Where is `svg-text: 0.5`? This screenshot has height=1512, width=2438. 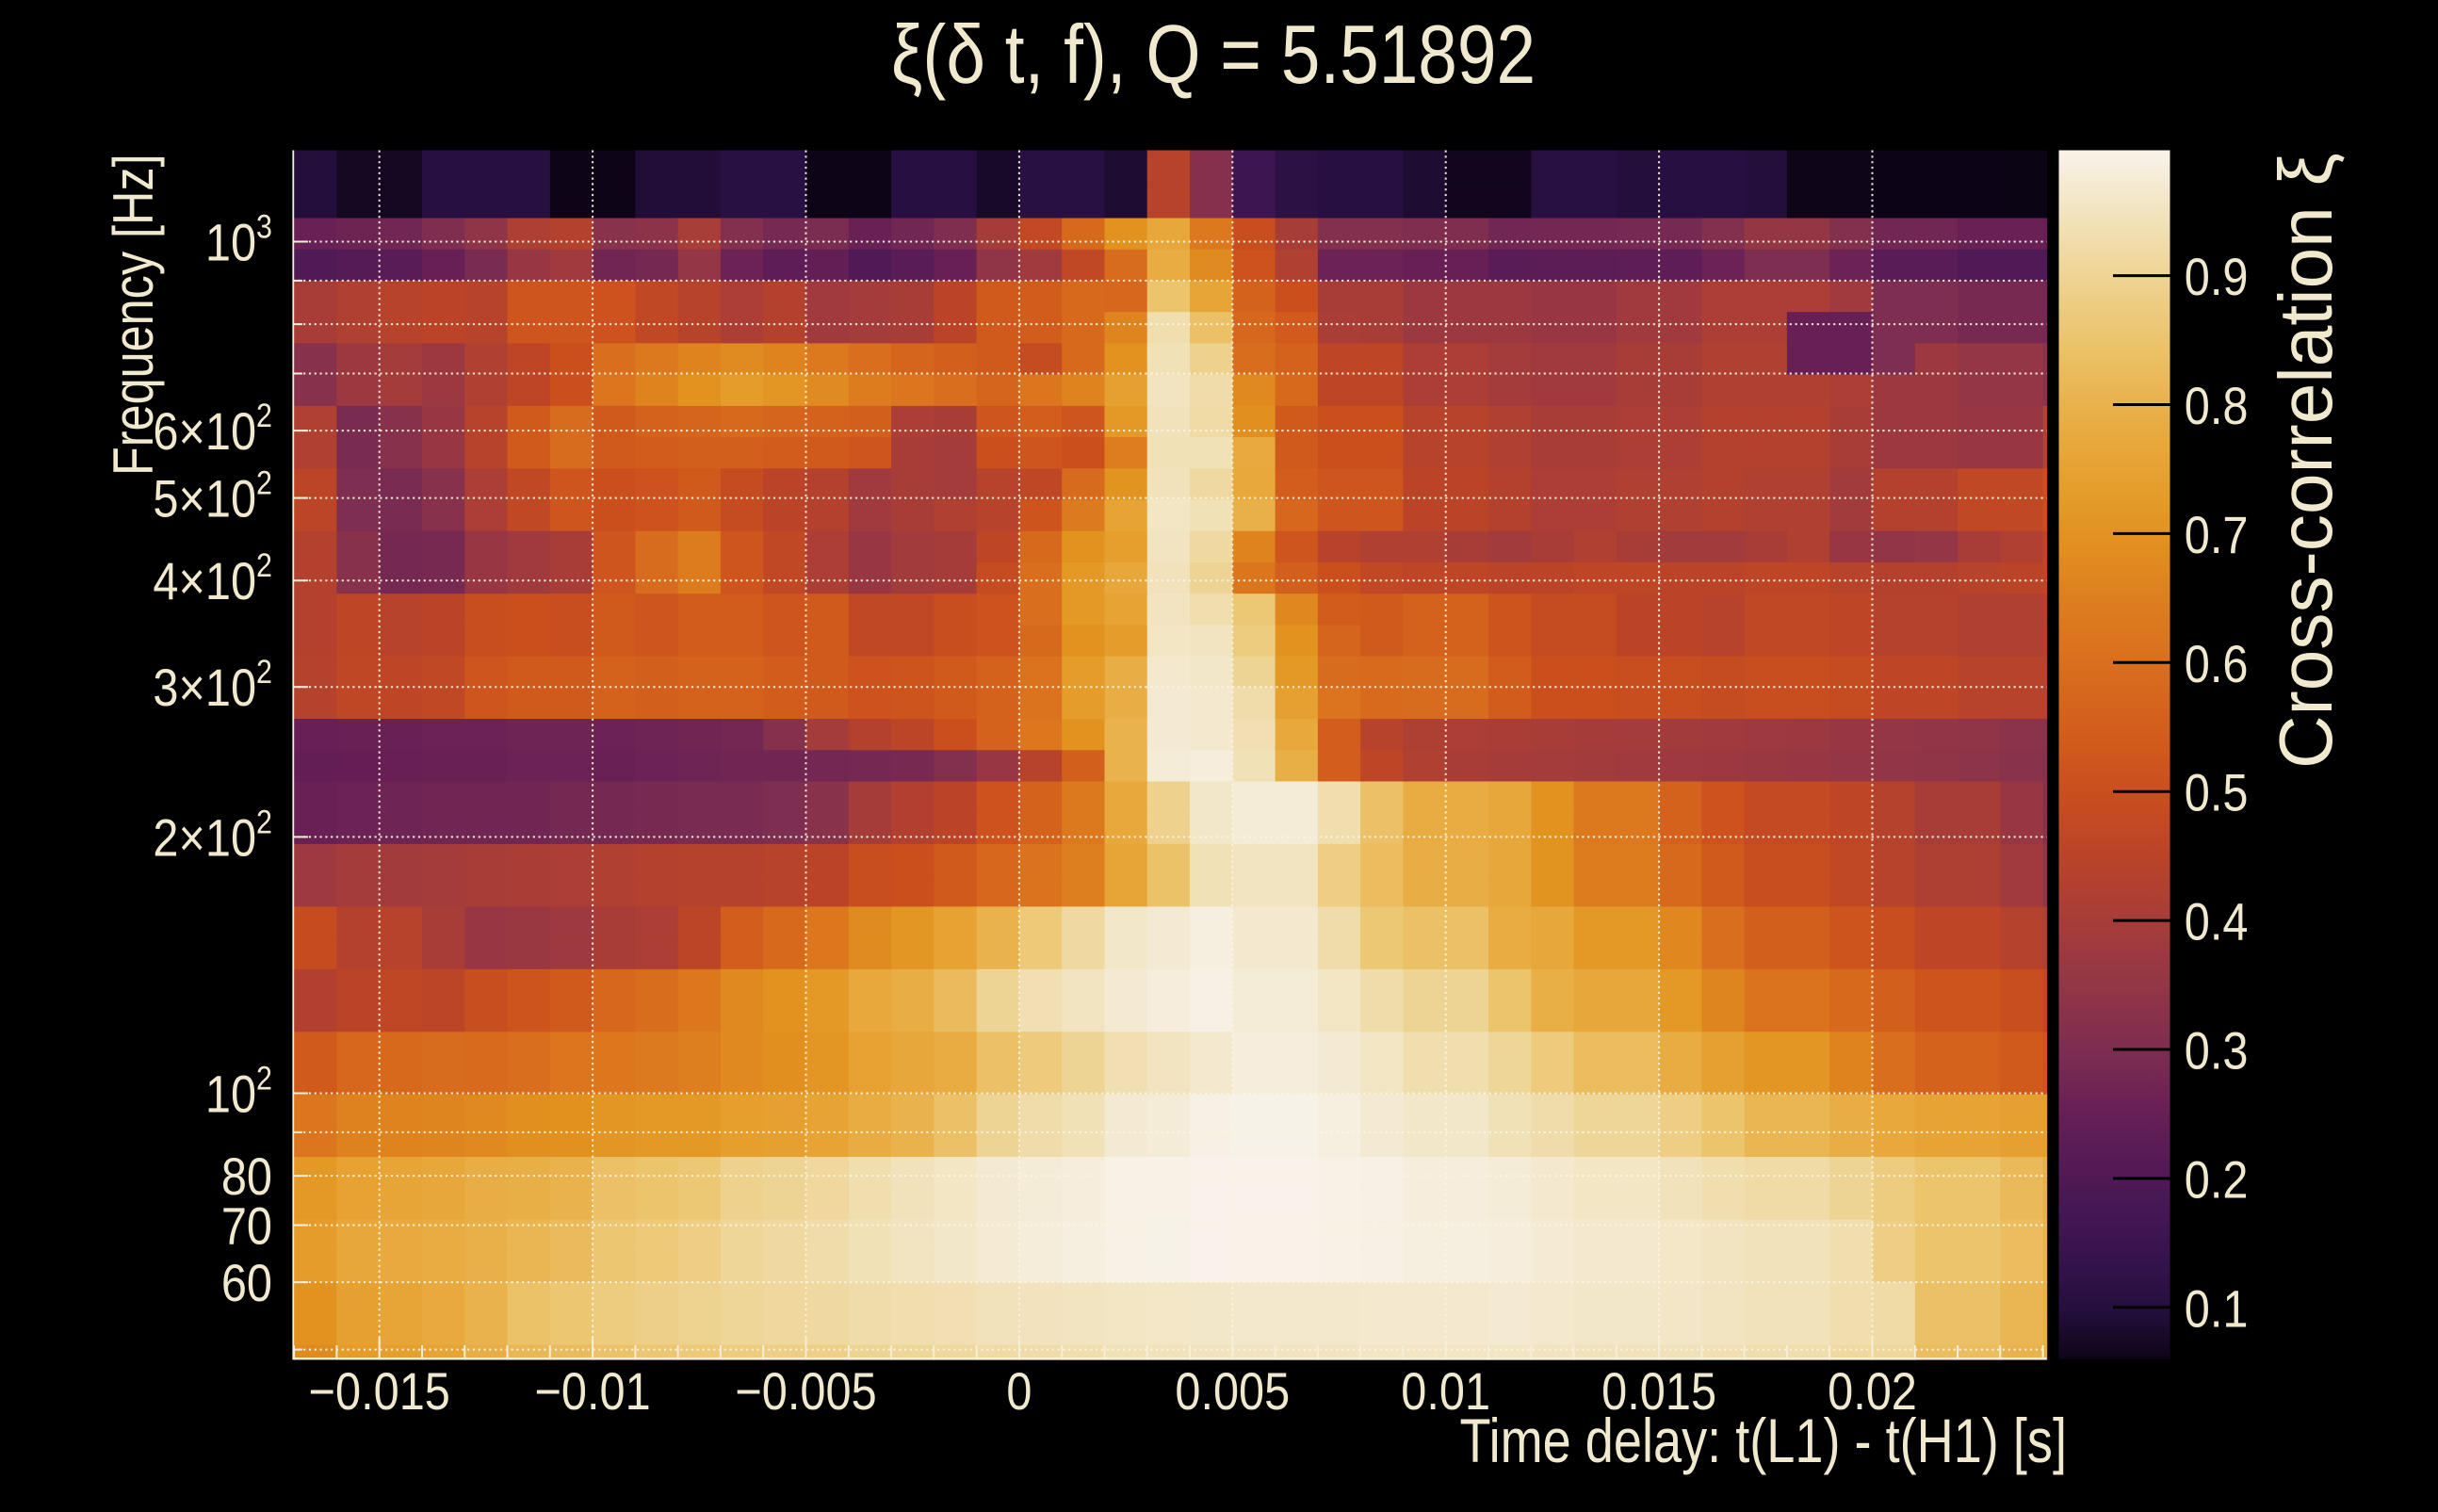
svg-text: 0.5 is located at coordinates (2217, 793).